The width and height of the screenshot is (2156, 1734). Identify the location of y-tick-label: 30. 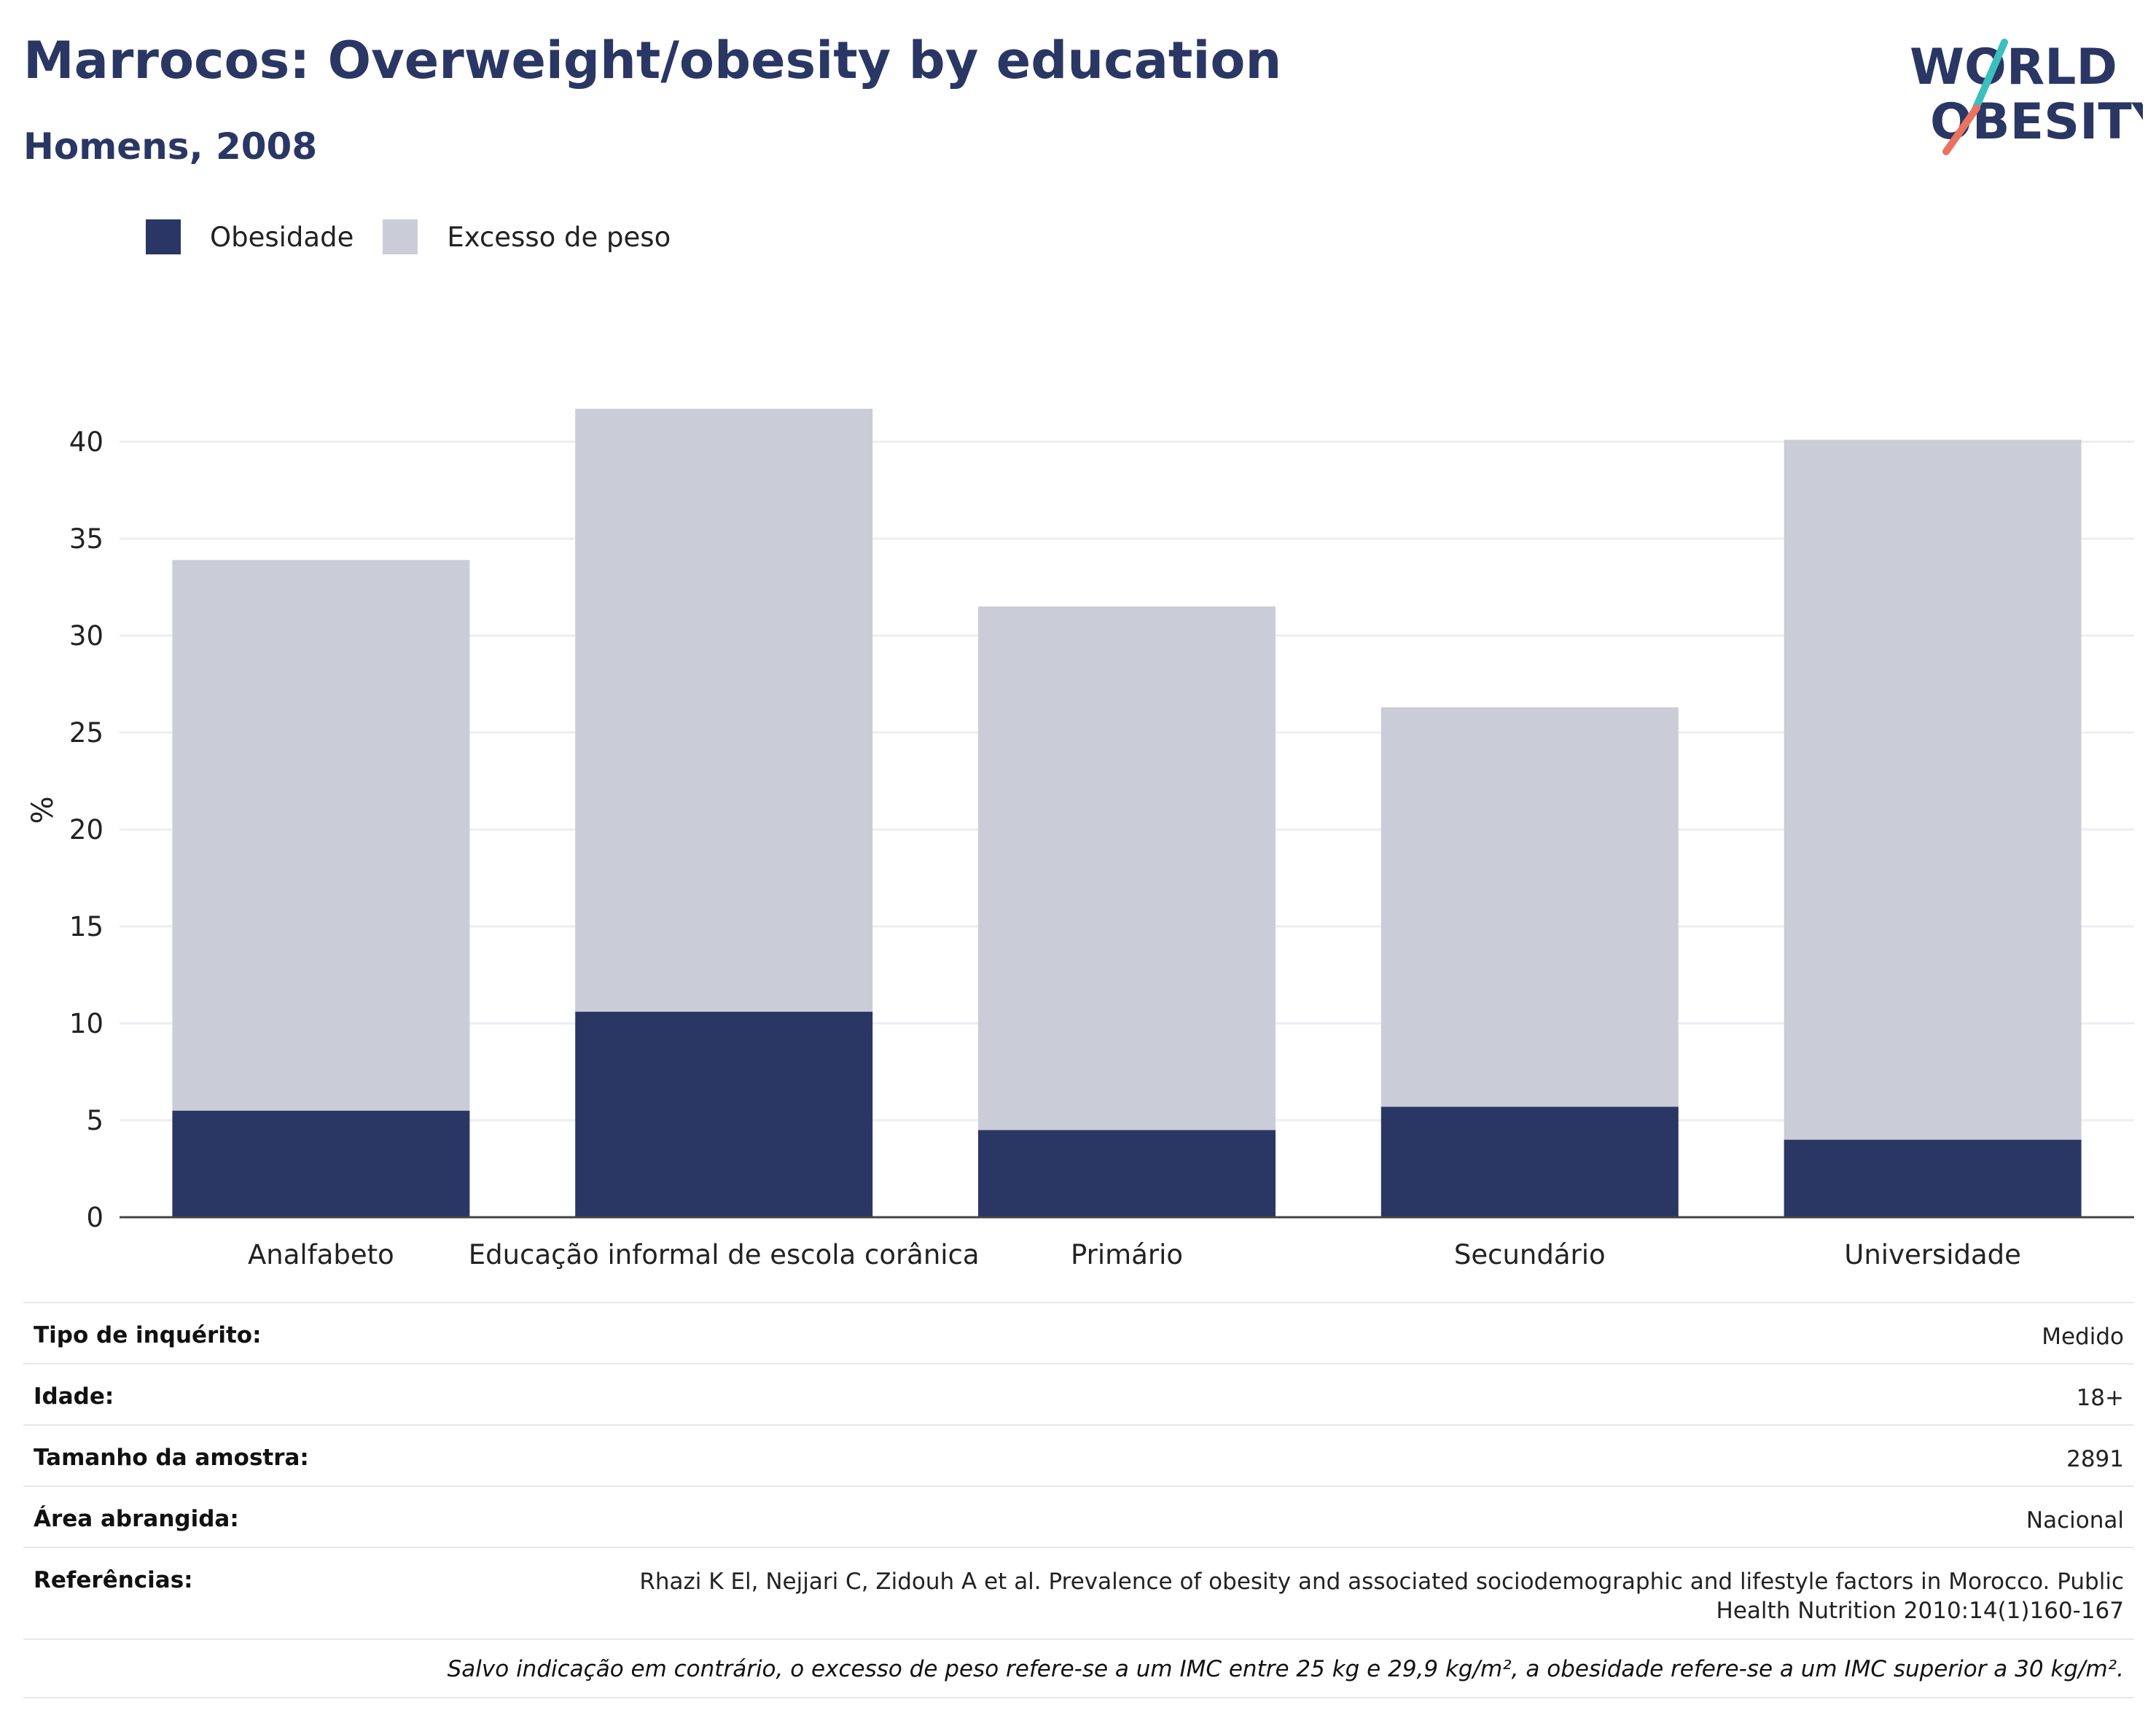
(86, 636).